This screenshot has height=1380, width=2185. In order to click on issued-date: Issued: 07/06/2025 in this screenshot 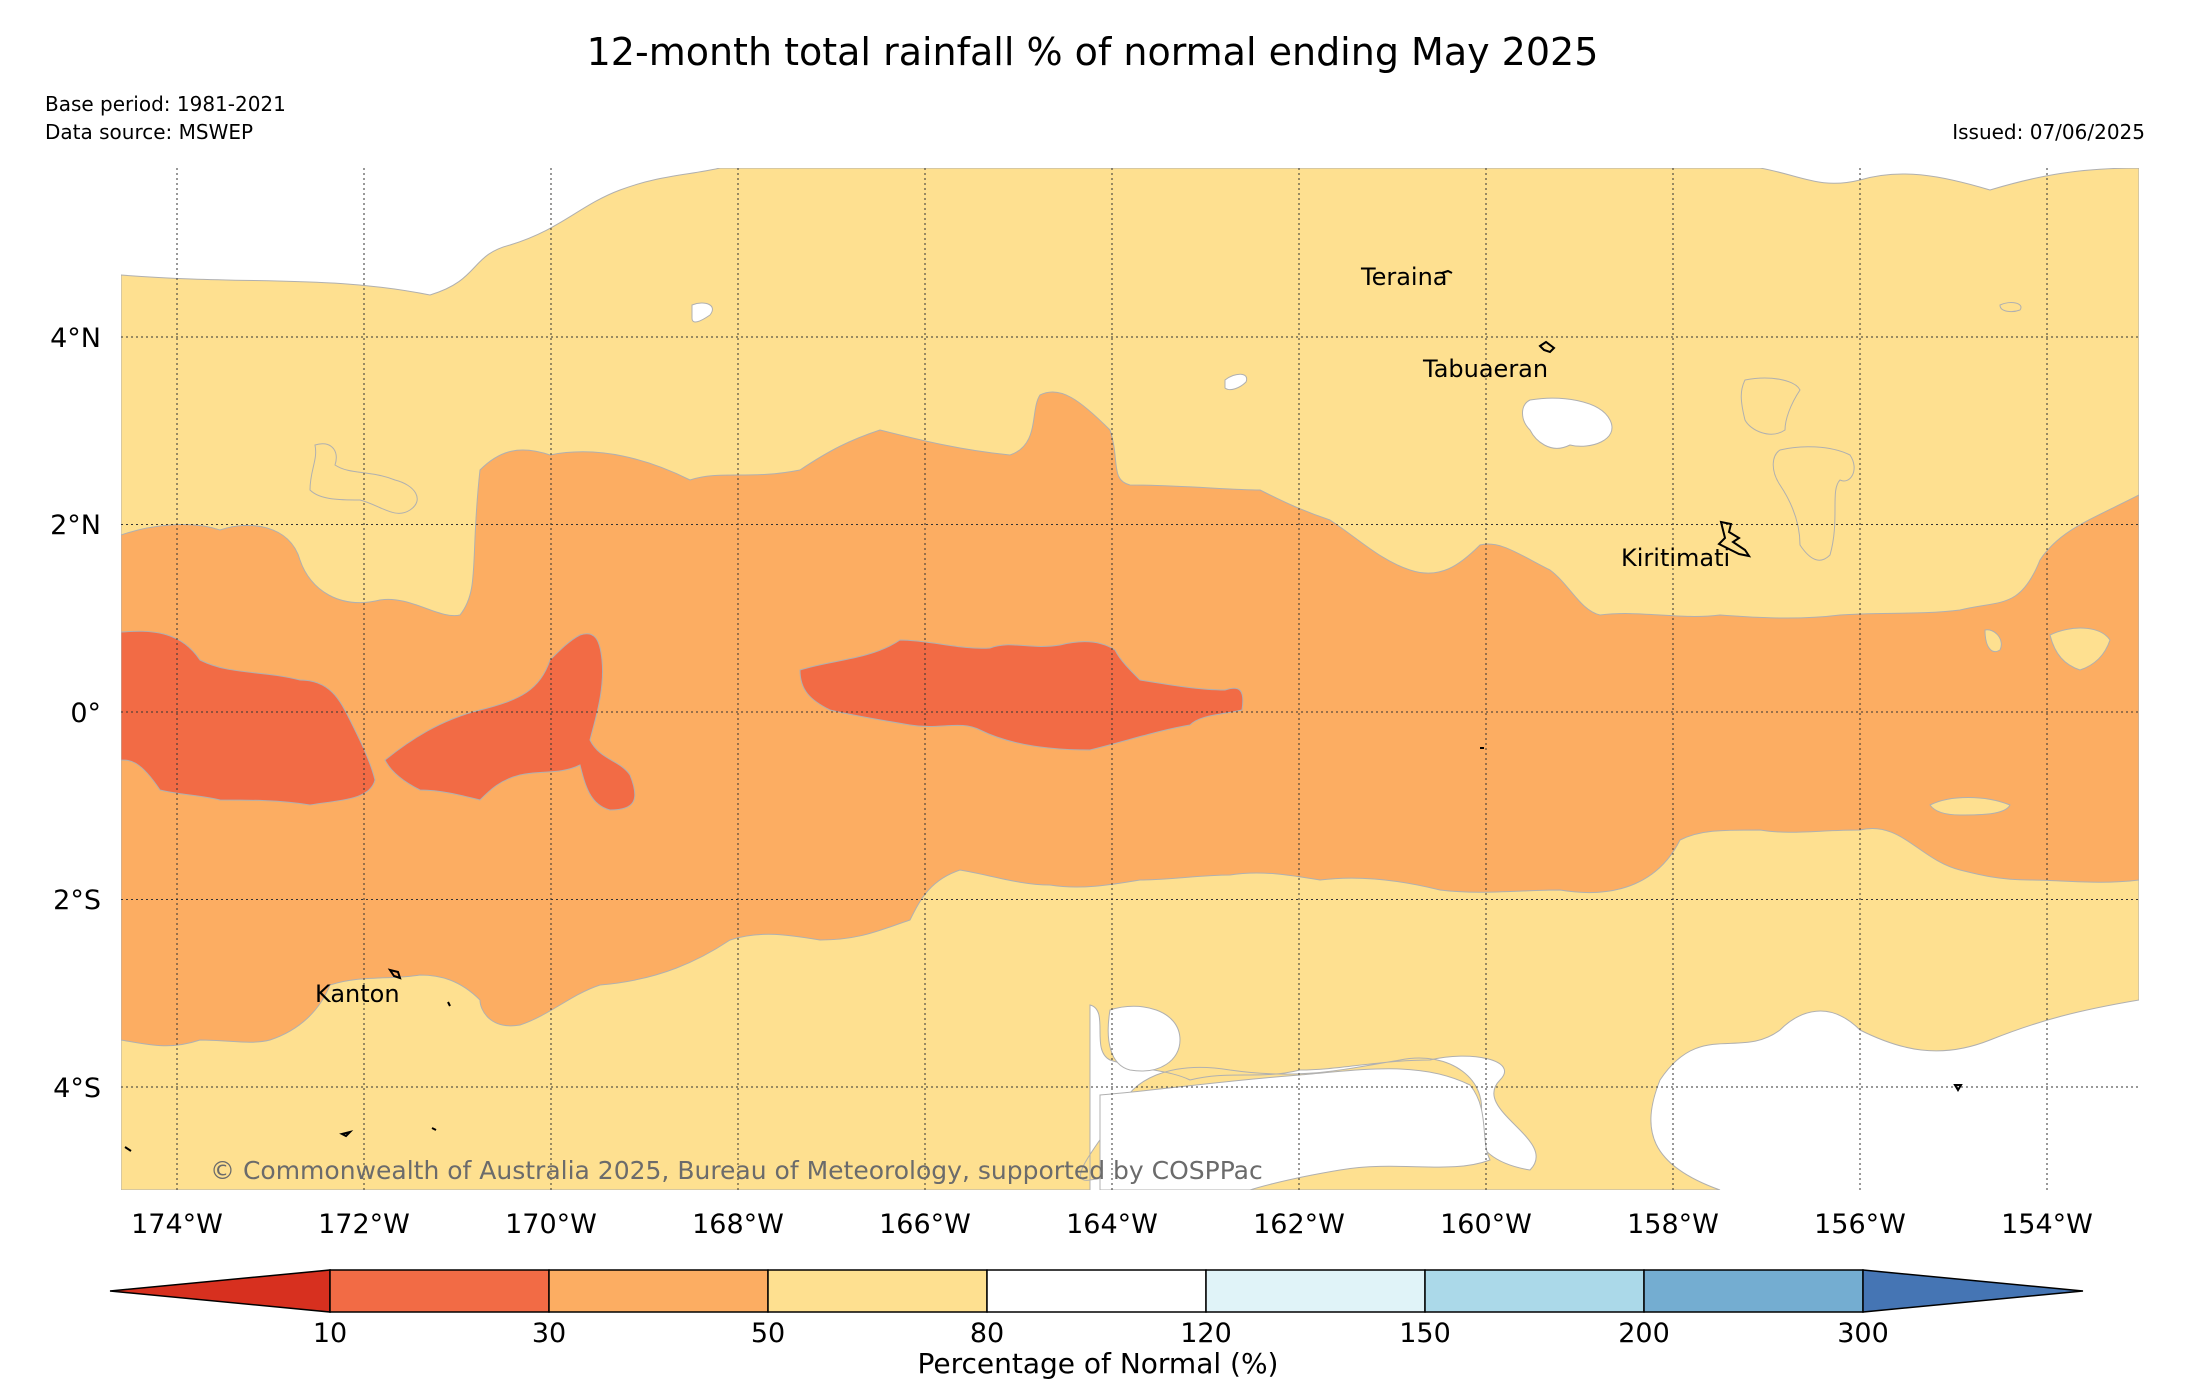, I will do `click(2048, 132)`.